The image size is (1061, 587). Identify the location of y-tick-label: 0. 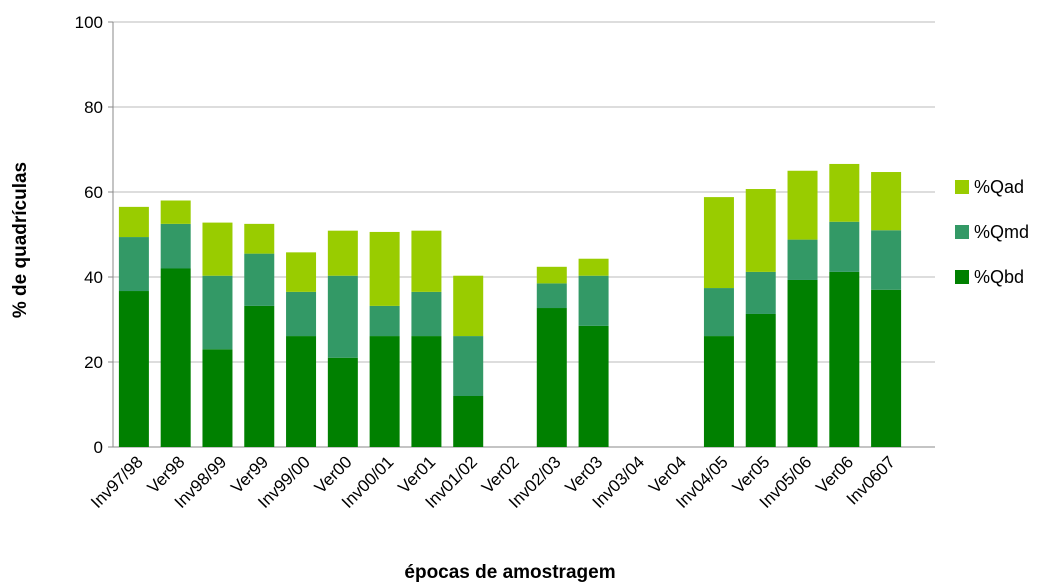
(98, 447).